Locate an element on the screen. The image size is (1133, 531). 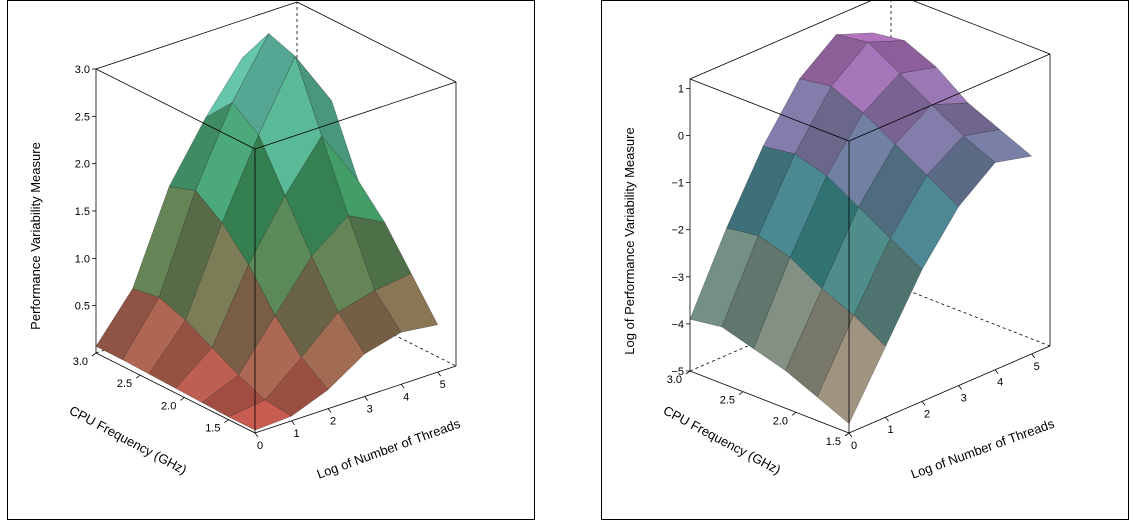
z-axis-label: Log of Performance Variability Measure is located at coordinates (629, 240).